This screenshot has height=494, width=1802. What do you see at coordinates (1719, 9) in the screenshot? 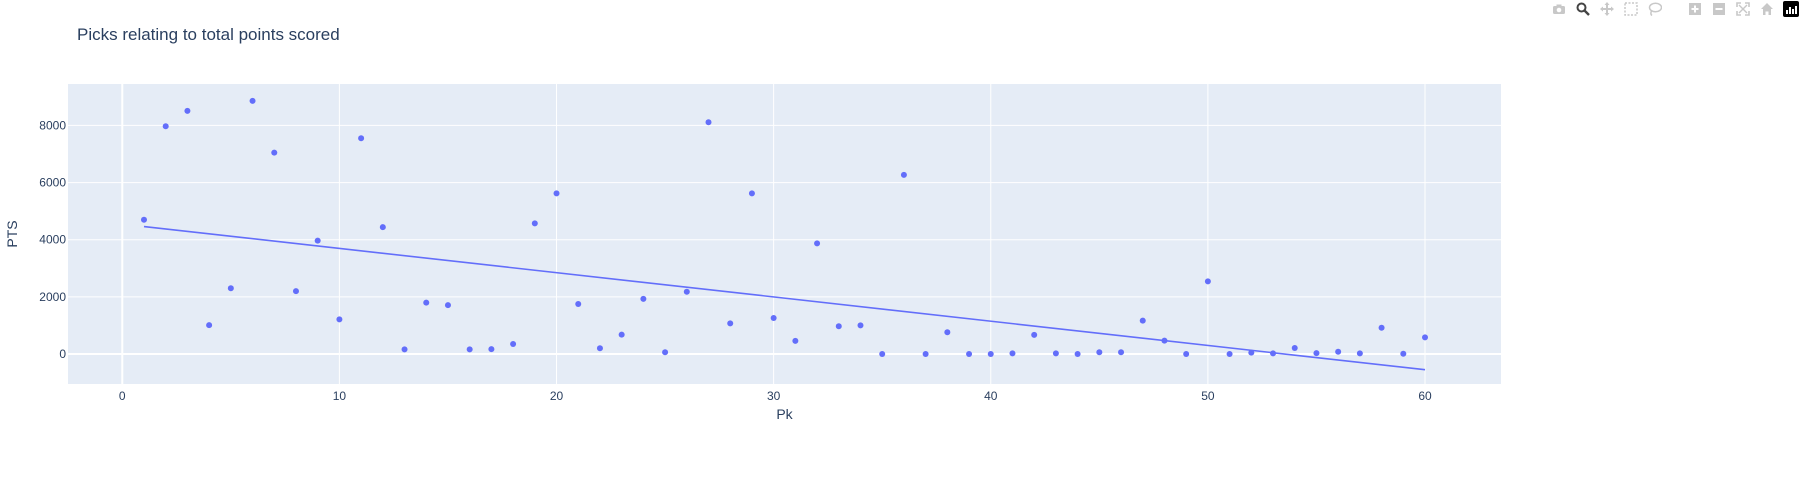
I see `zoom-out-icon` at bounding box center [1719, 9].